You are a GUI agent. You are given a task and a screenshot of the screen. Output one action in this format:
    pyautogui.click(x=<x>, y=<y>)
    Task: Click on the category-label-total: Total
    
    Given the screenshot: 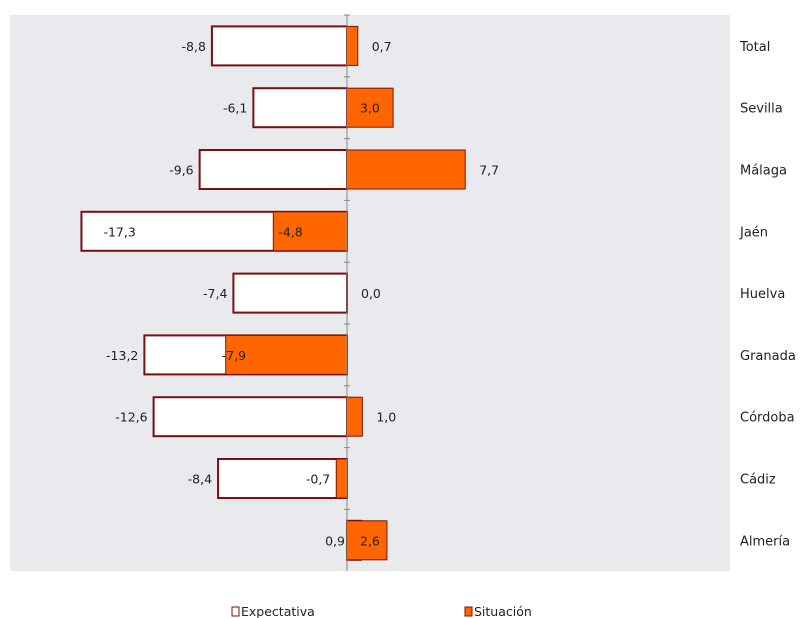 What is the action you would take?
    pyautogui.click(x=754, y=47)
    